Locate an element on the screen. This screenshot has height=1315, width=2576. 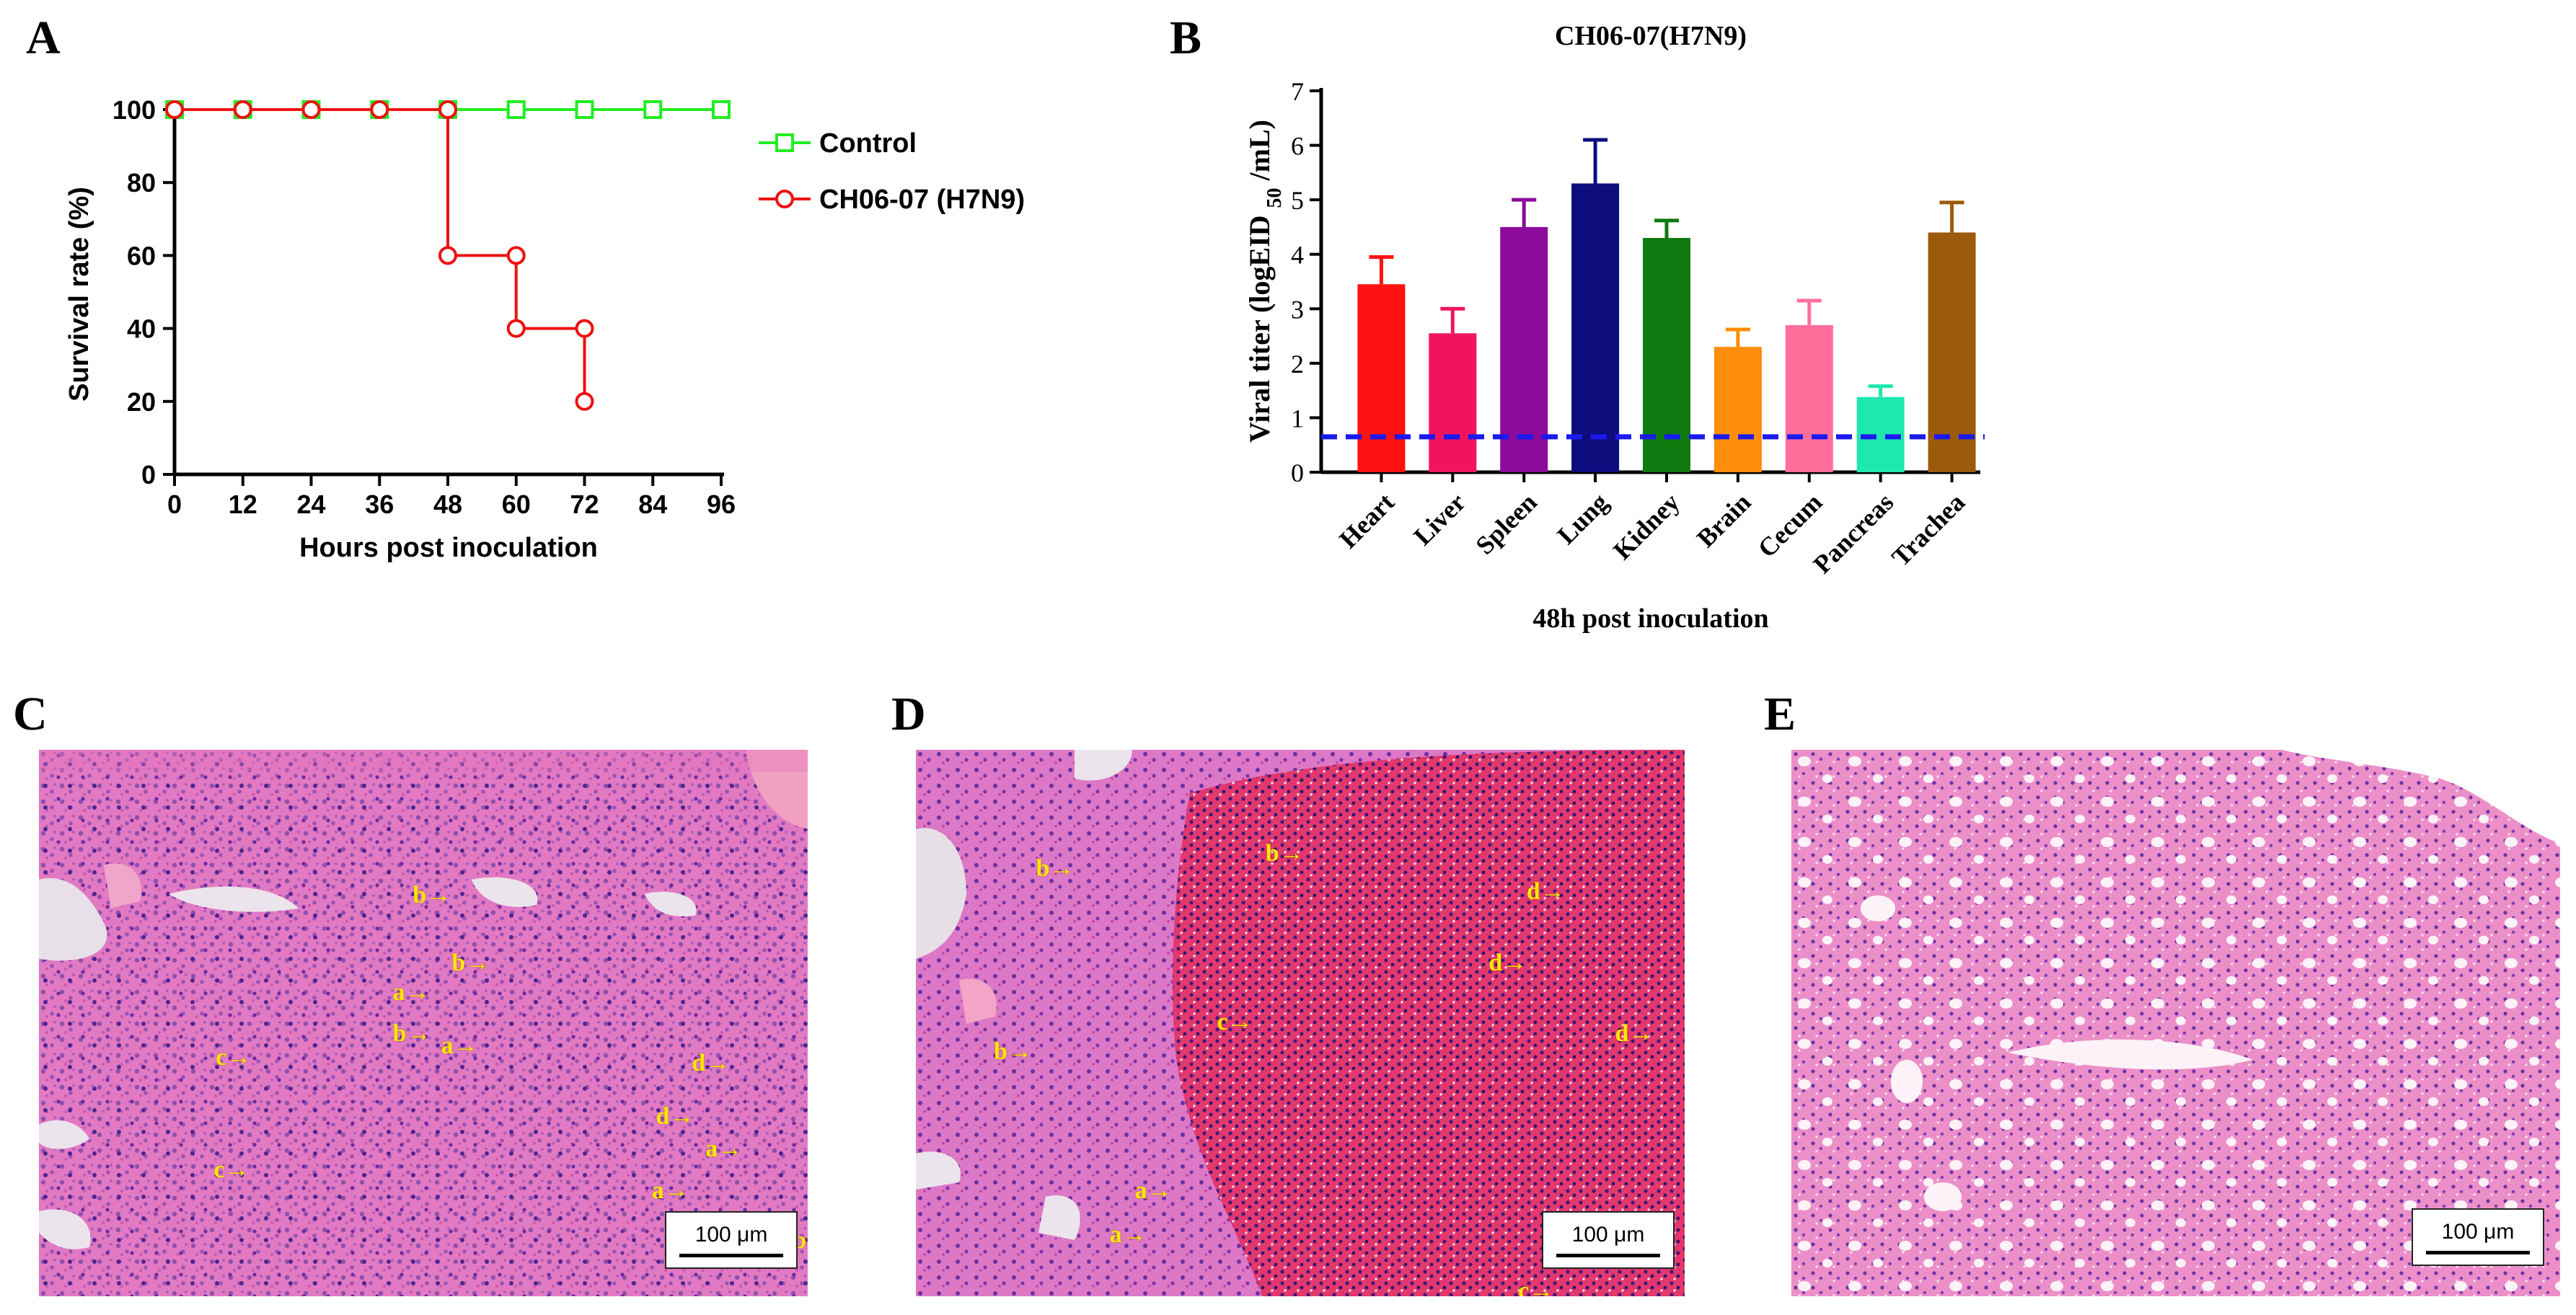
survival-y-tick-label: 0 is located at coordinates (148, 475).